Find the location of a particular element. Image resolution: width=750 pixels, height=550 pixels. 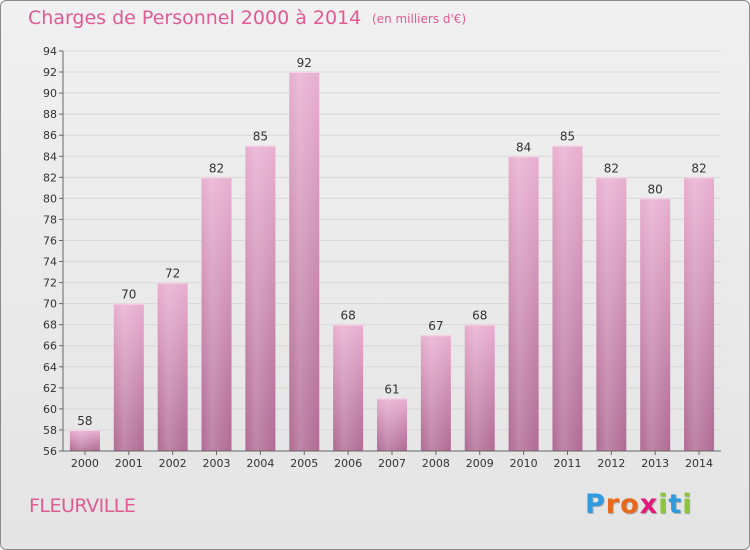

y-tick-label: 82 is located at coordinates (50, 177).